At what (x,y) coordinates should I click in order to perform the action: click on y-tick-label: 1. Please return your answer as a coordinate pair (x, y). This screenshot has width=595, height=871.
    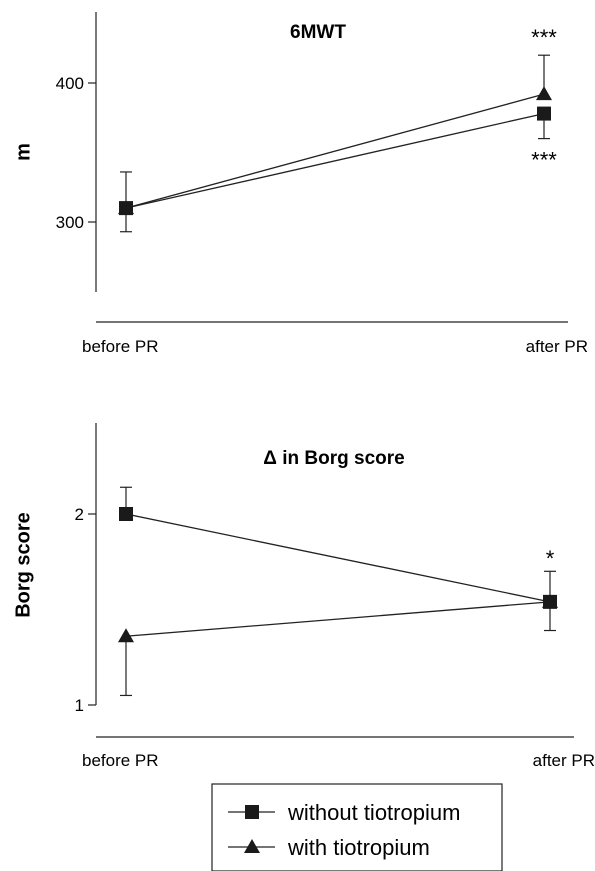
    Looking at the image, I should click on (79, 705).